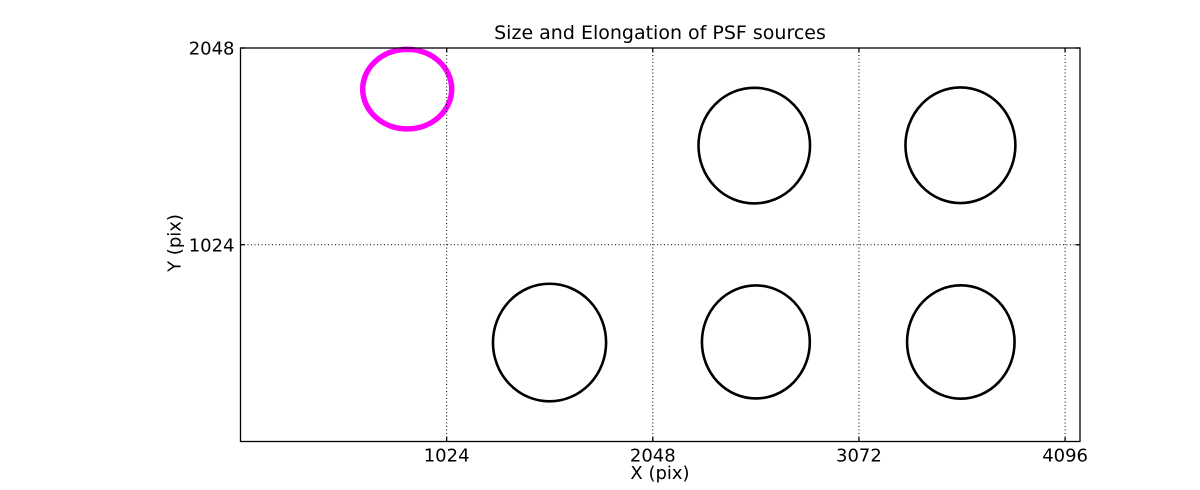 Image resolution: width=1200 pixels, height=490 pixels. I want to click on x-tick-label: 3072, so click(859, 456).